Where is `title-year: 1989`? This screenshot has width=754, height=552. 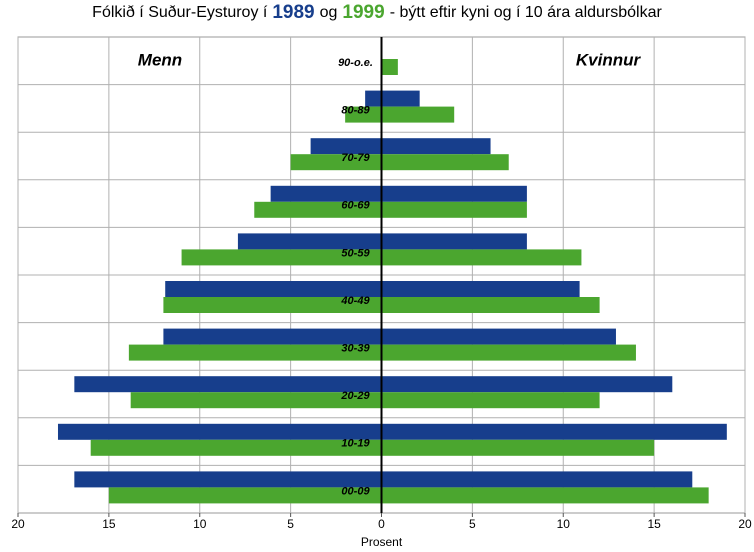 title-year: 1989 is located at coordinates (293, 12).